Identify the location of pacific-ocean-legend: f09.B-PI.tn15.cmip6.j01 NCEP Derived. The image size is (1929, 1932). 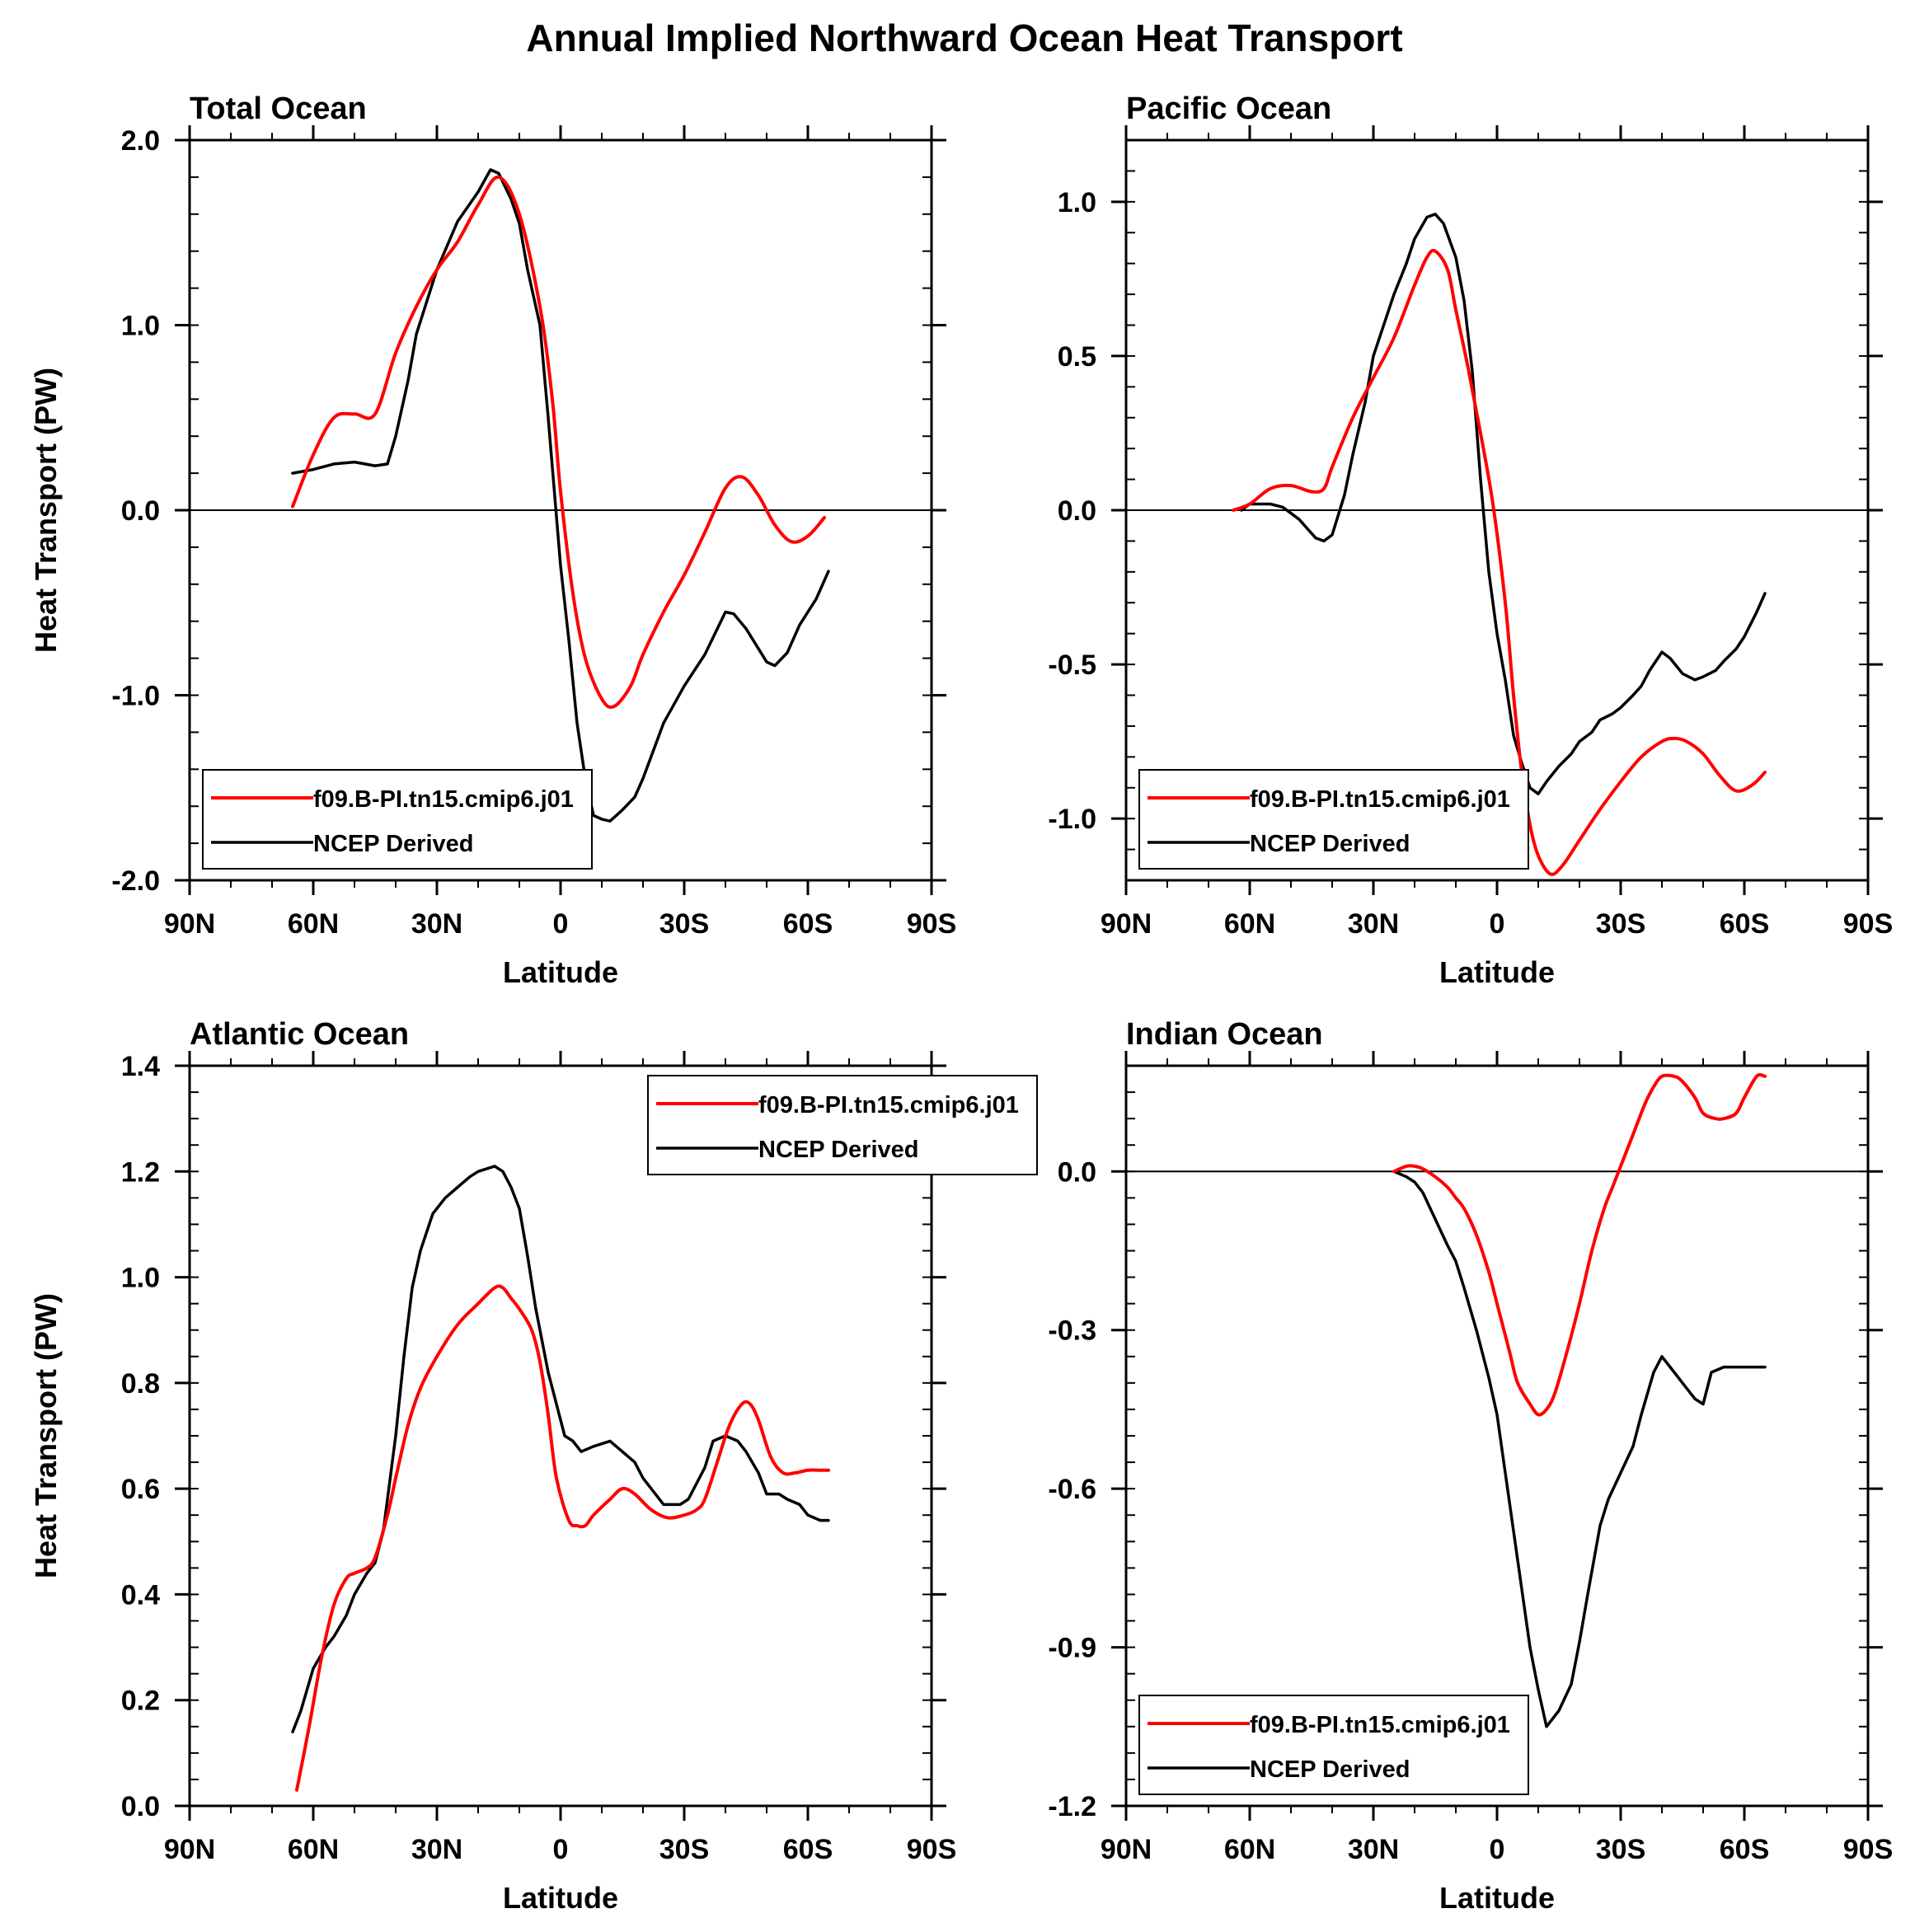
(1333, 819).